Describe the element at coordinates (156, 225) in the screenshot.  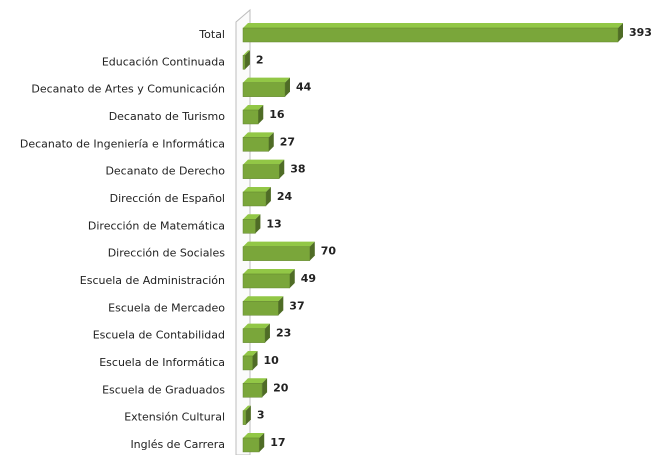
I see `category-label: Dirección de Matemática` at that location.